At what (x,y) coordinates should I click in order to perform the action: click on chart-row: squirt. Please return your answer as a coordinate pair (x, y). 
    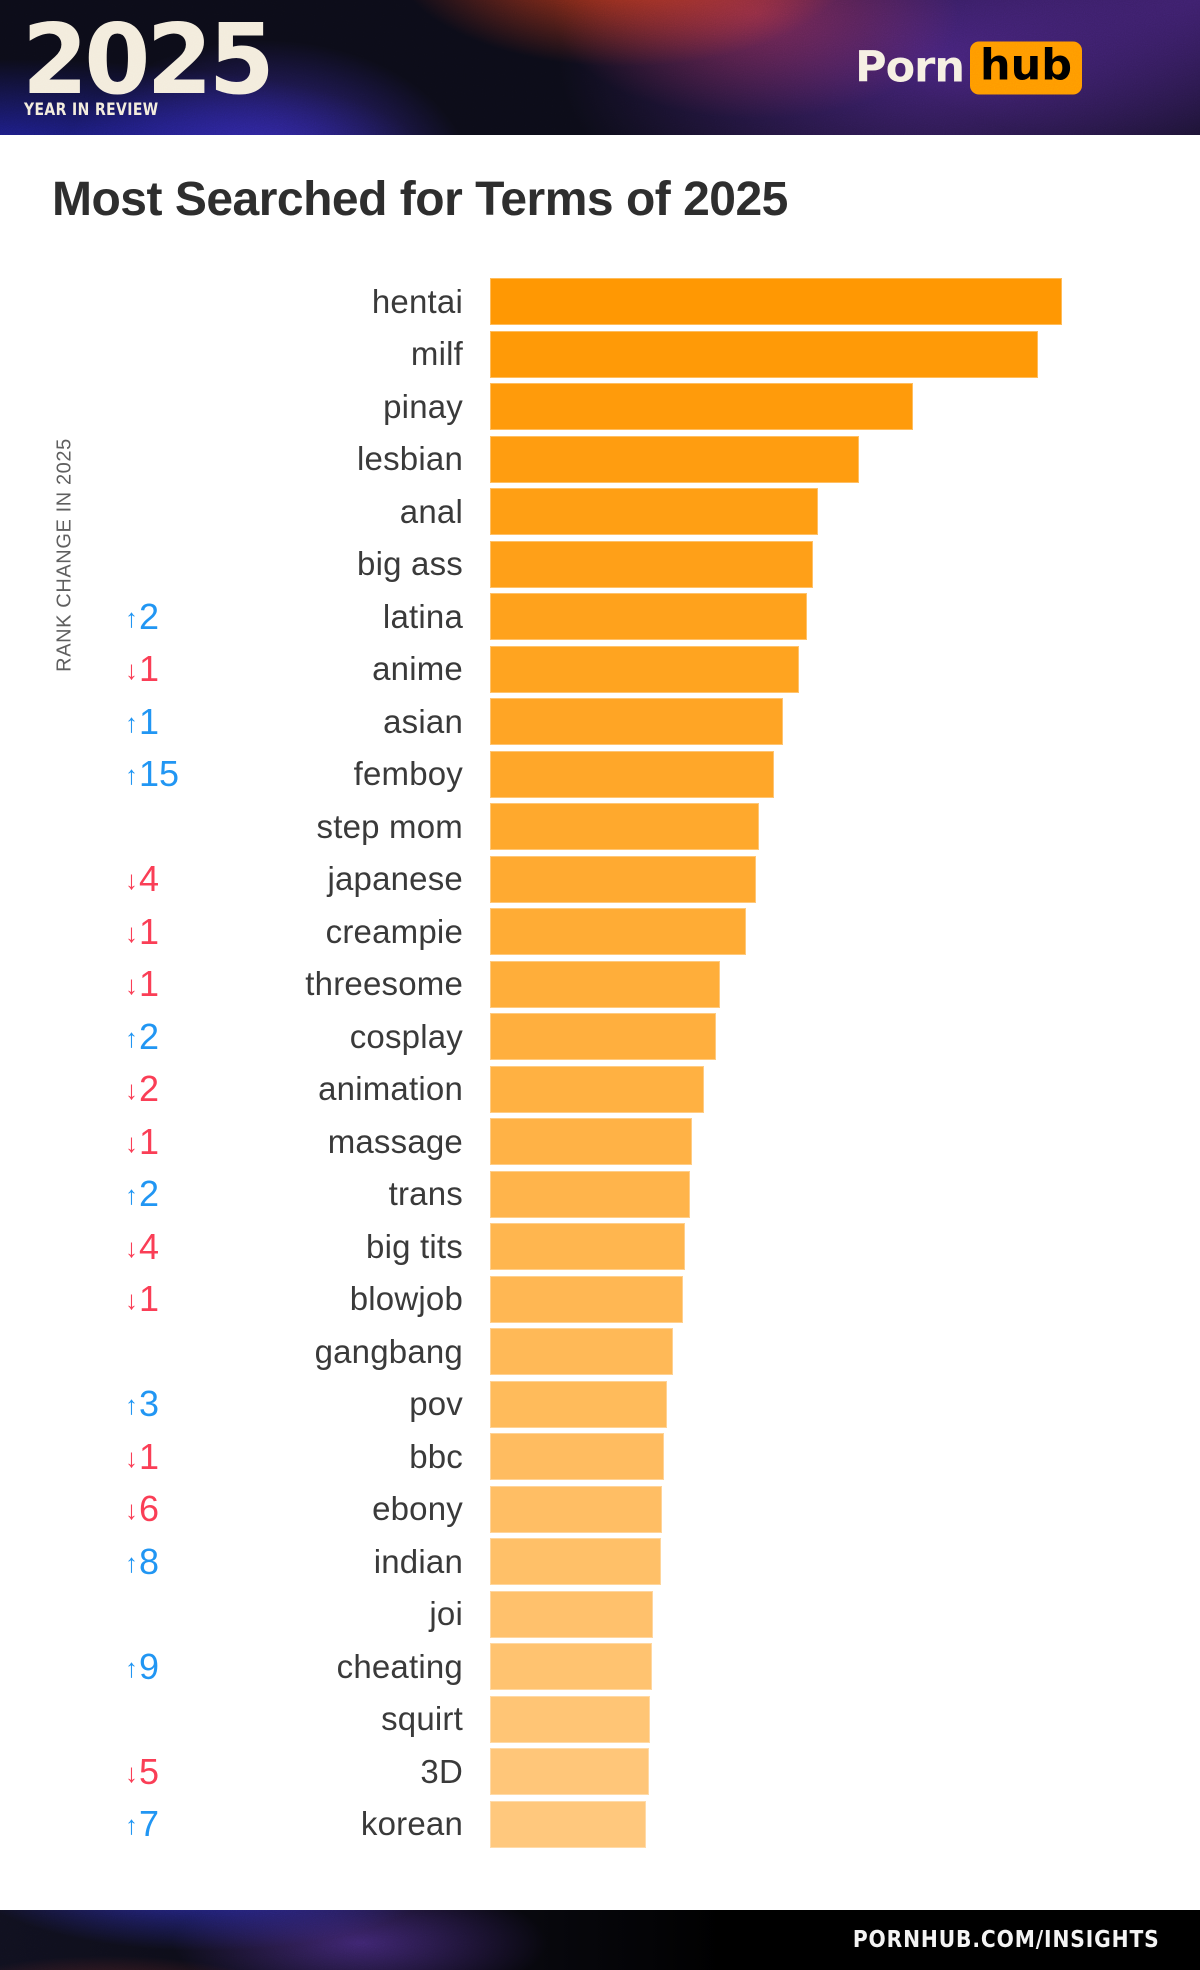
    Looking at the image, I should click on (600, 1719).